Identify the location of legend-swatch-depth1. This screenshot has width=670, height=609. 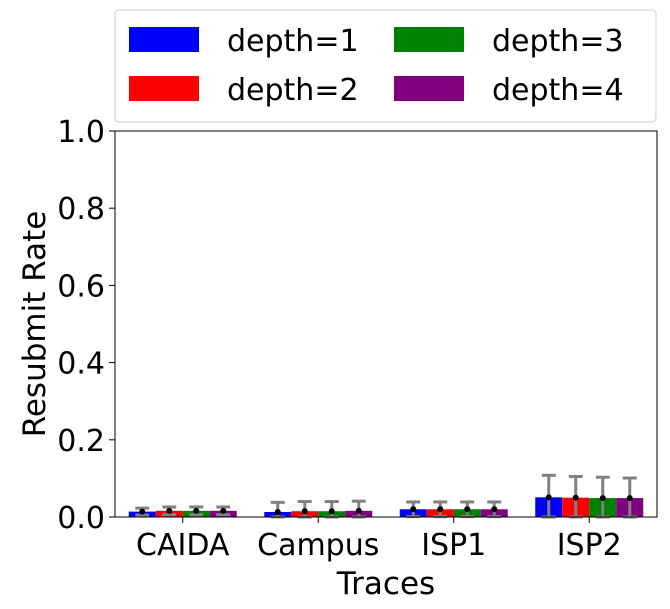
(164, 39).